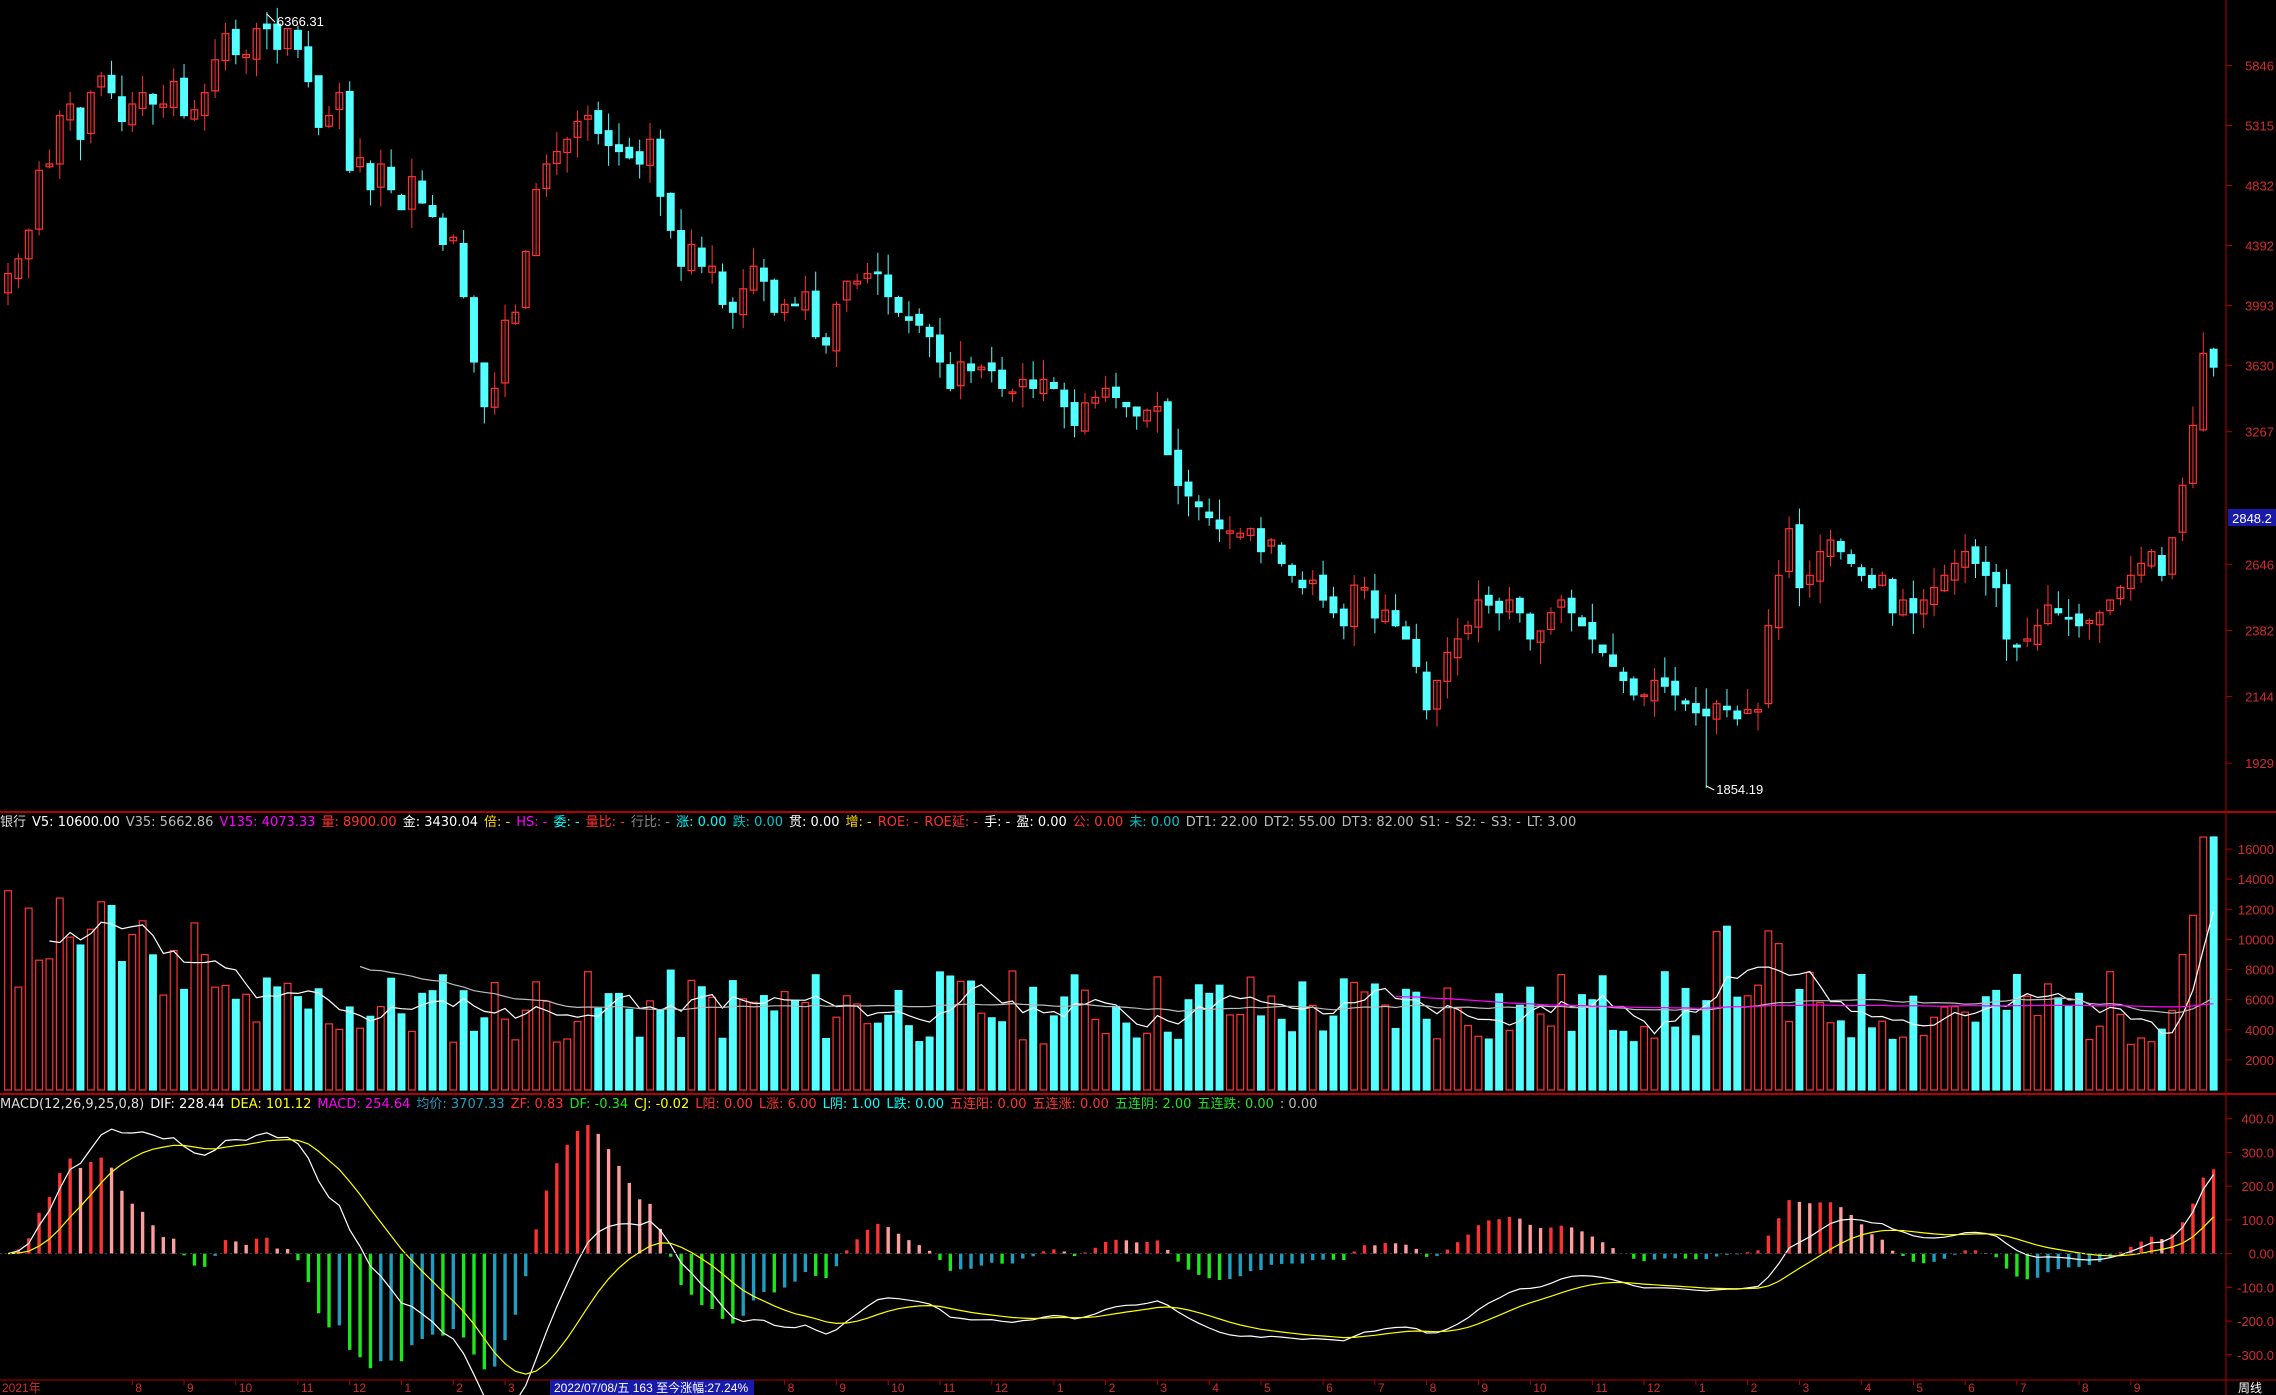 The height and width of the screenshot is (1395, 2276). What do you see at coordinates (1153, 1104) in the screenshot?
I see `macd-info-item: 五连阴: 2.00` at bounding box center [1153, 1104].